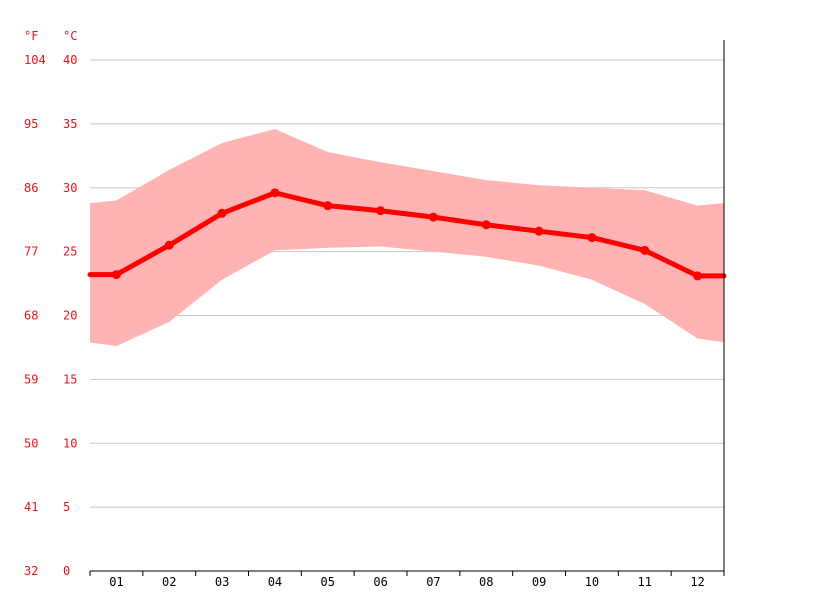  I want to click on y-tick-label-c: 40, so click(70, 60).